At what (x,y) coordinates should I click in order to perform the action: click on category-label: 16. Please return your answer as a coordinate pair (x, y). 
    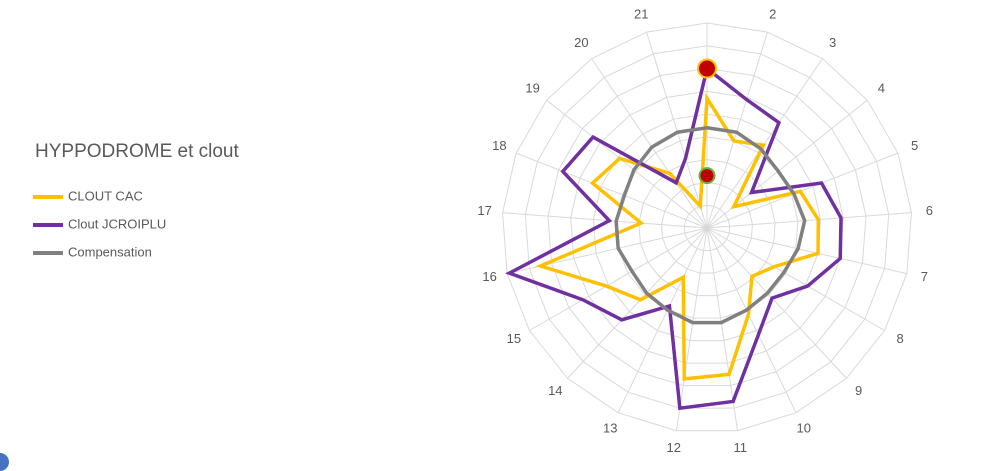
    Looking at the image, I should click on (489, 276).